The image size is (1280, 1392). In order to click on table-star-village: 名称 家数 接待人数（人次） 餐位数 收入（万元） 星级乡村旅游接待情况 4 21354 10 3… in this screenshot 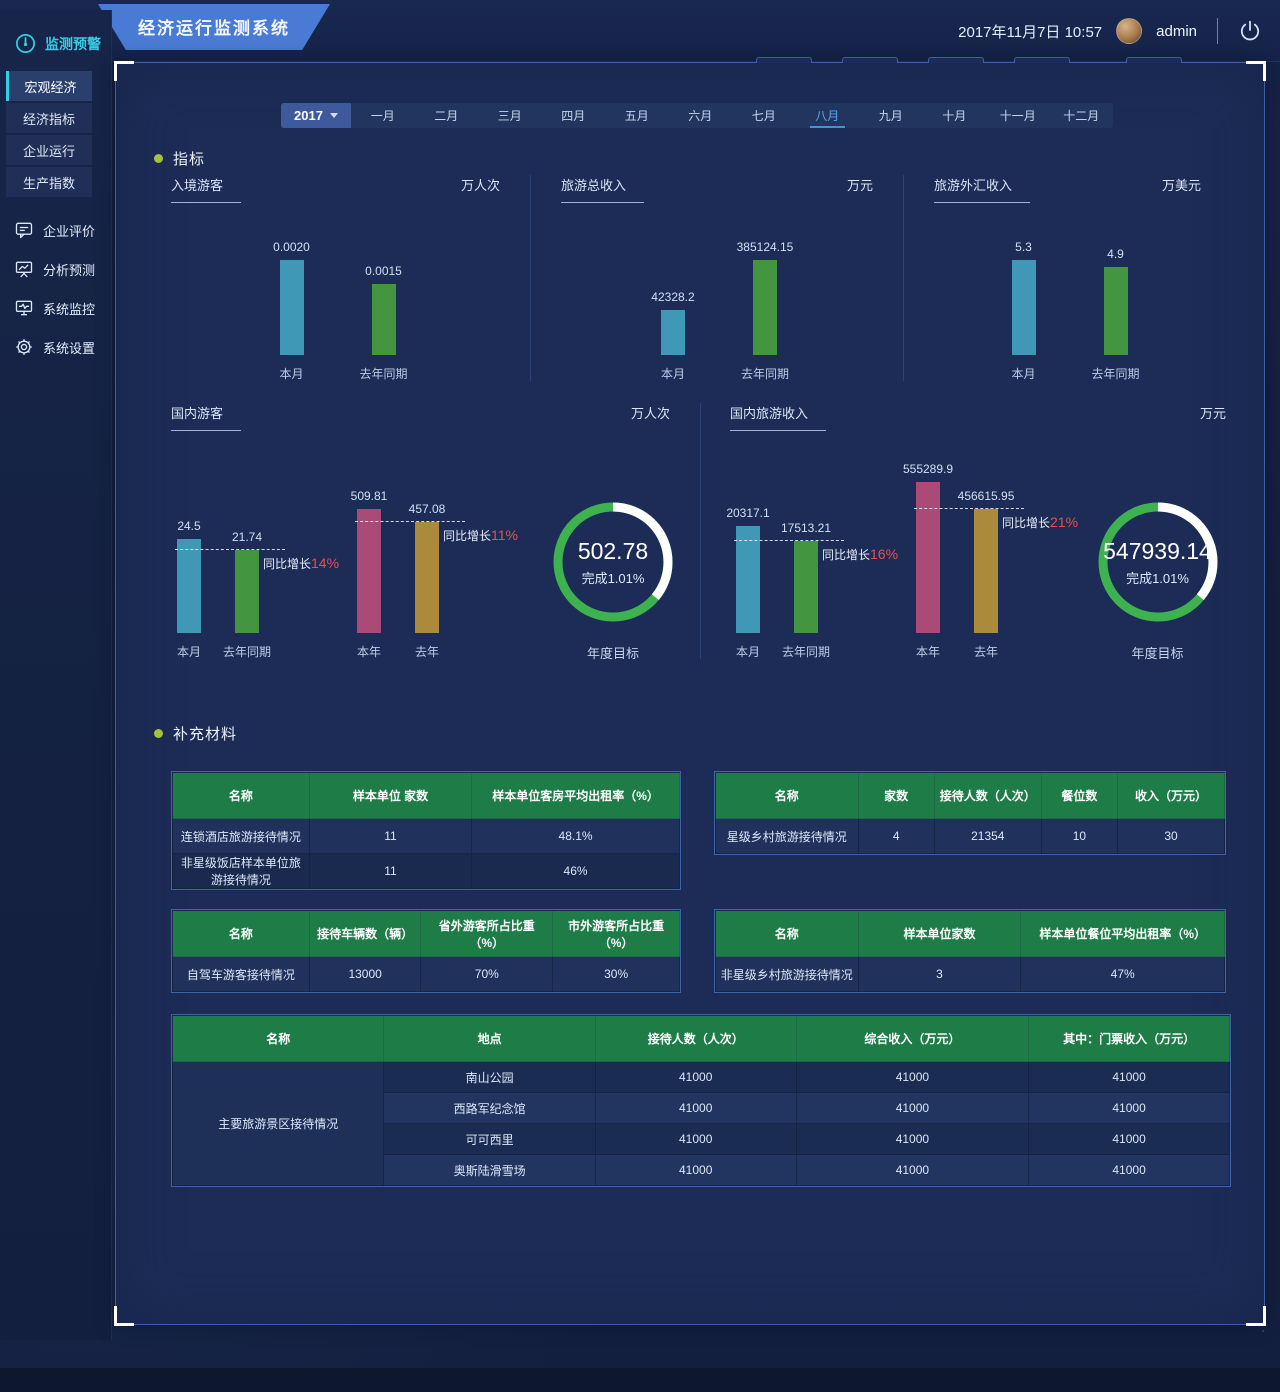, I will do `click(970, 813)`.